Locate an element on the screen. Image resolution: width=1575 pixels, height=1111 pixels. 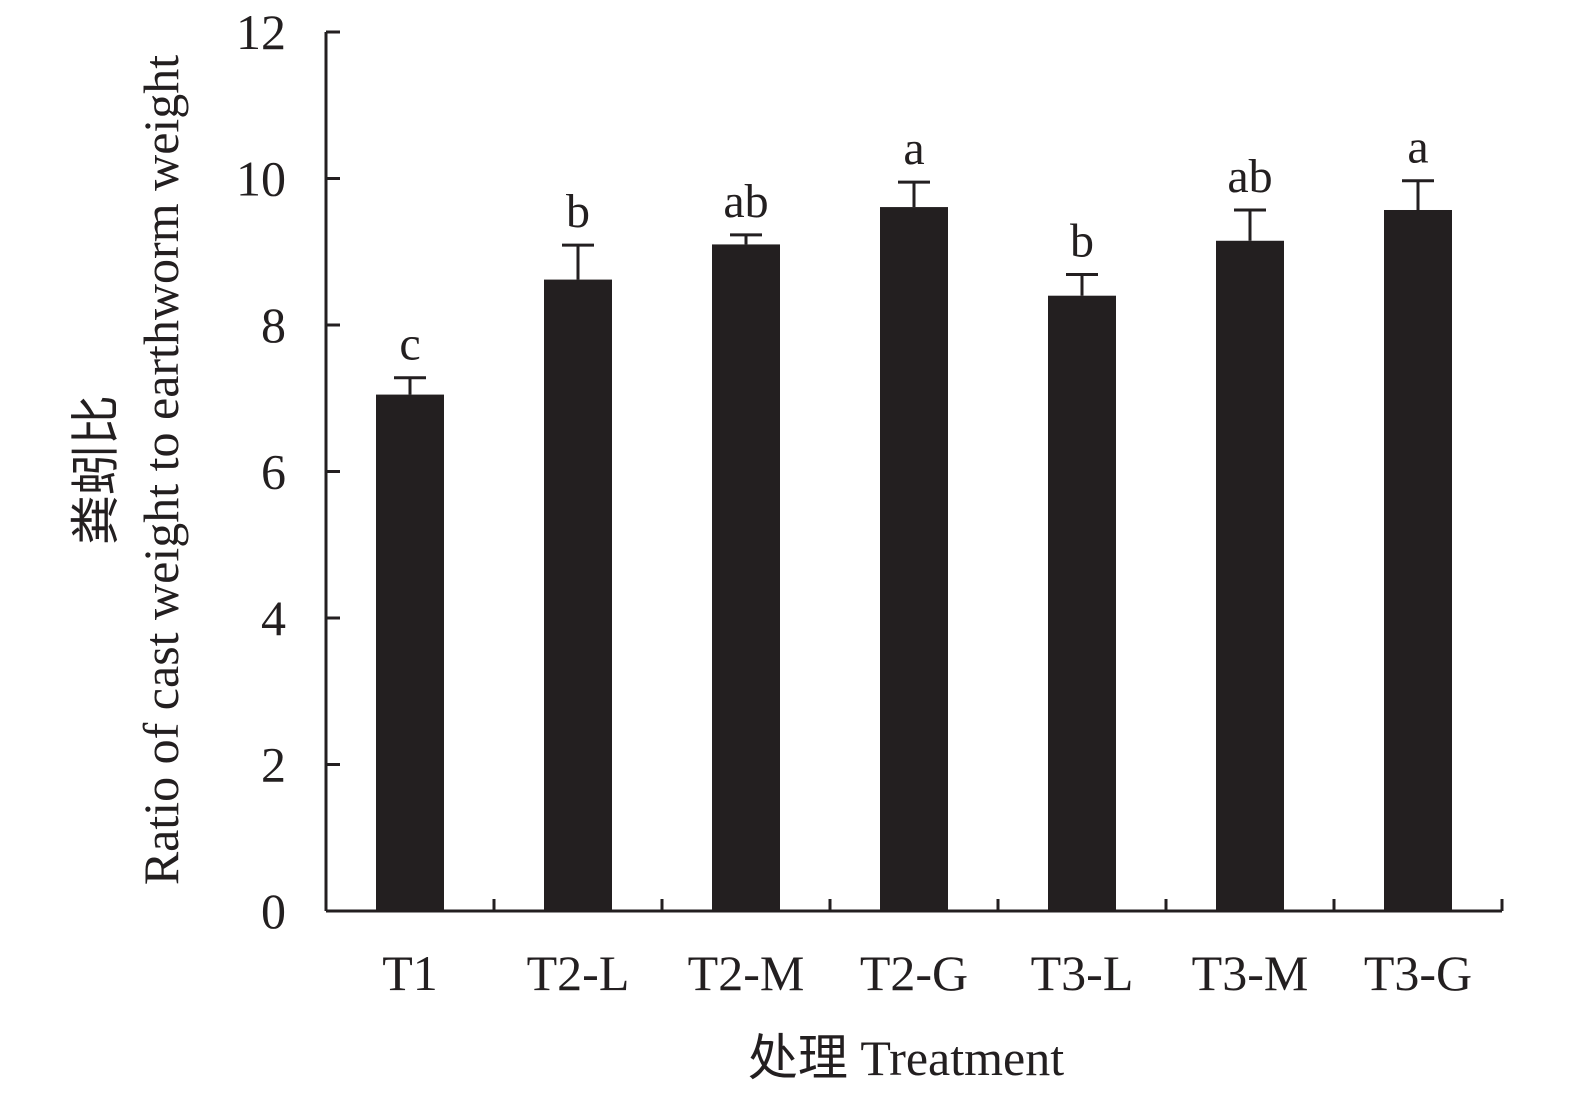
x-tick-label: T1 is located at coordinates (410, 973).